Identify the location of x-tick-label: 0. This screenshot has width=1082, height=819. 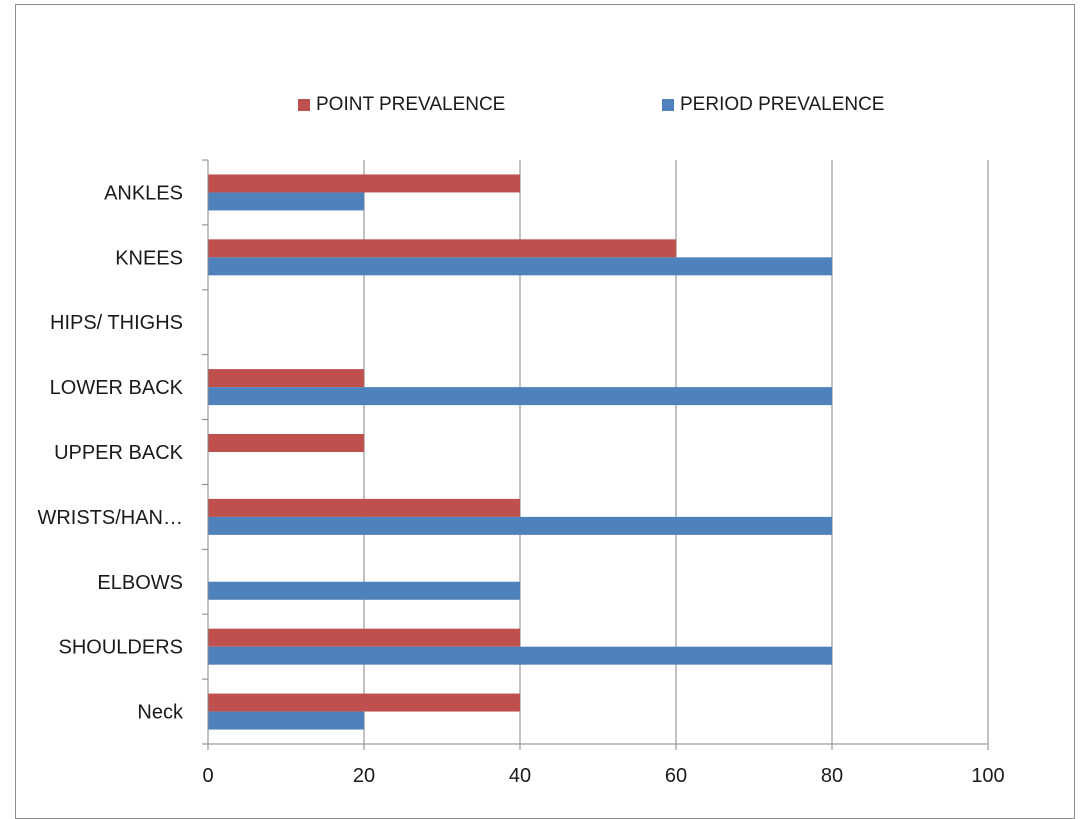
(207, 776).